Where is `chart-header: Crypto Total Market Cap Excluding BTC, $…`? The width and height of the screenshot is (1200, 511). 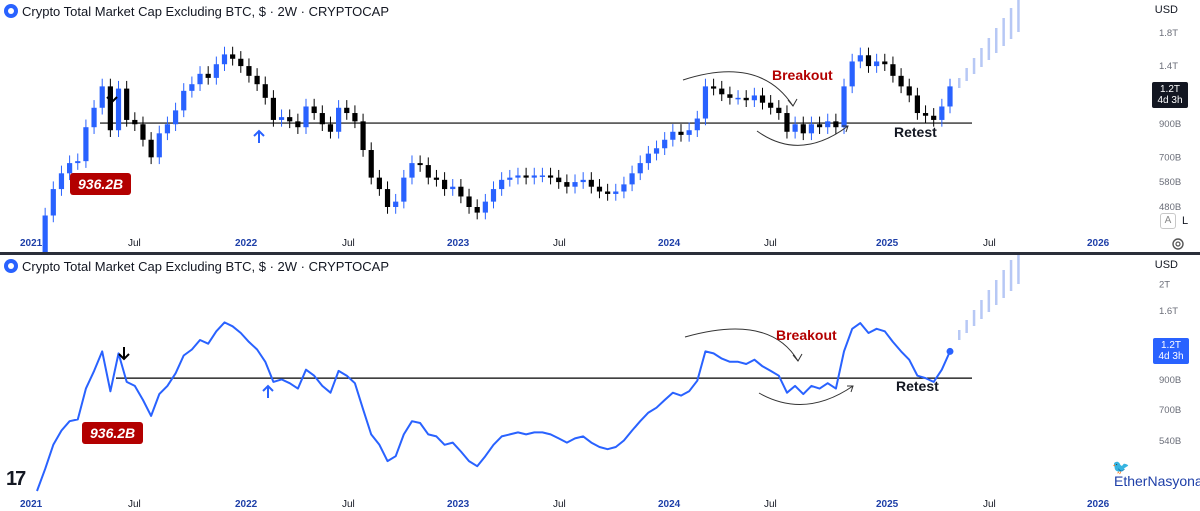
chart-header: Crypto Total Market Cap Excluding BTC, $… is located at coordinates (196, 11).